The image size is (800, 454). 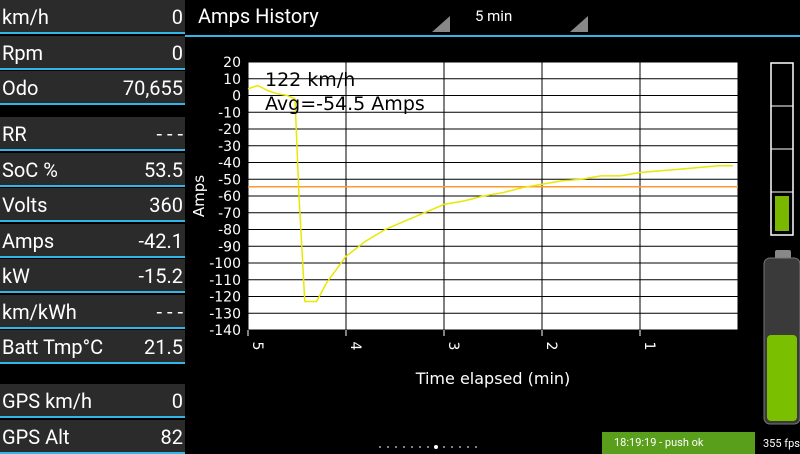 I want to click on panel-row: Batt Tmp°C 21.5, so click(x=92, y=347).